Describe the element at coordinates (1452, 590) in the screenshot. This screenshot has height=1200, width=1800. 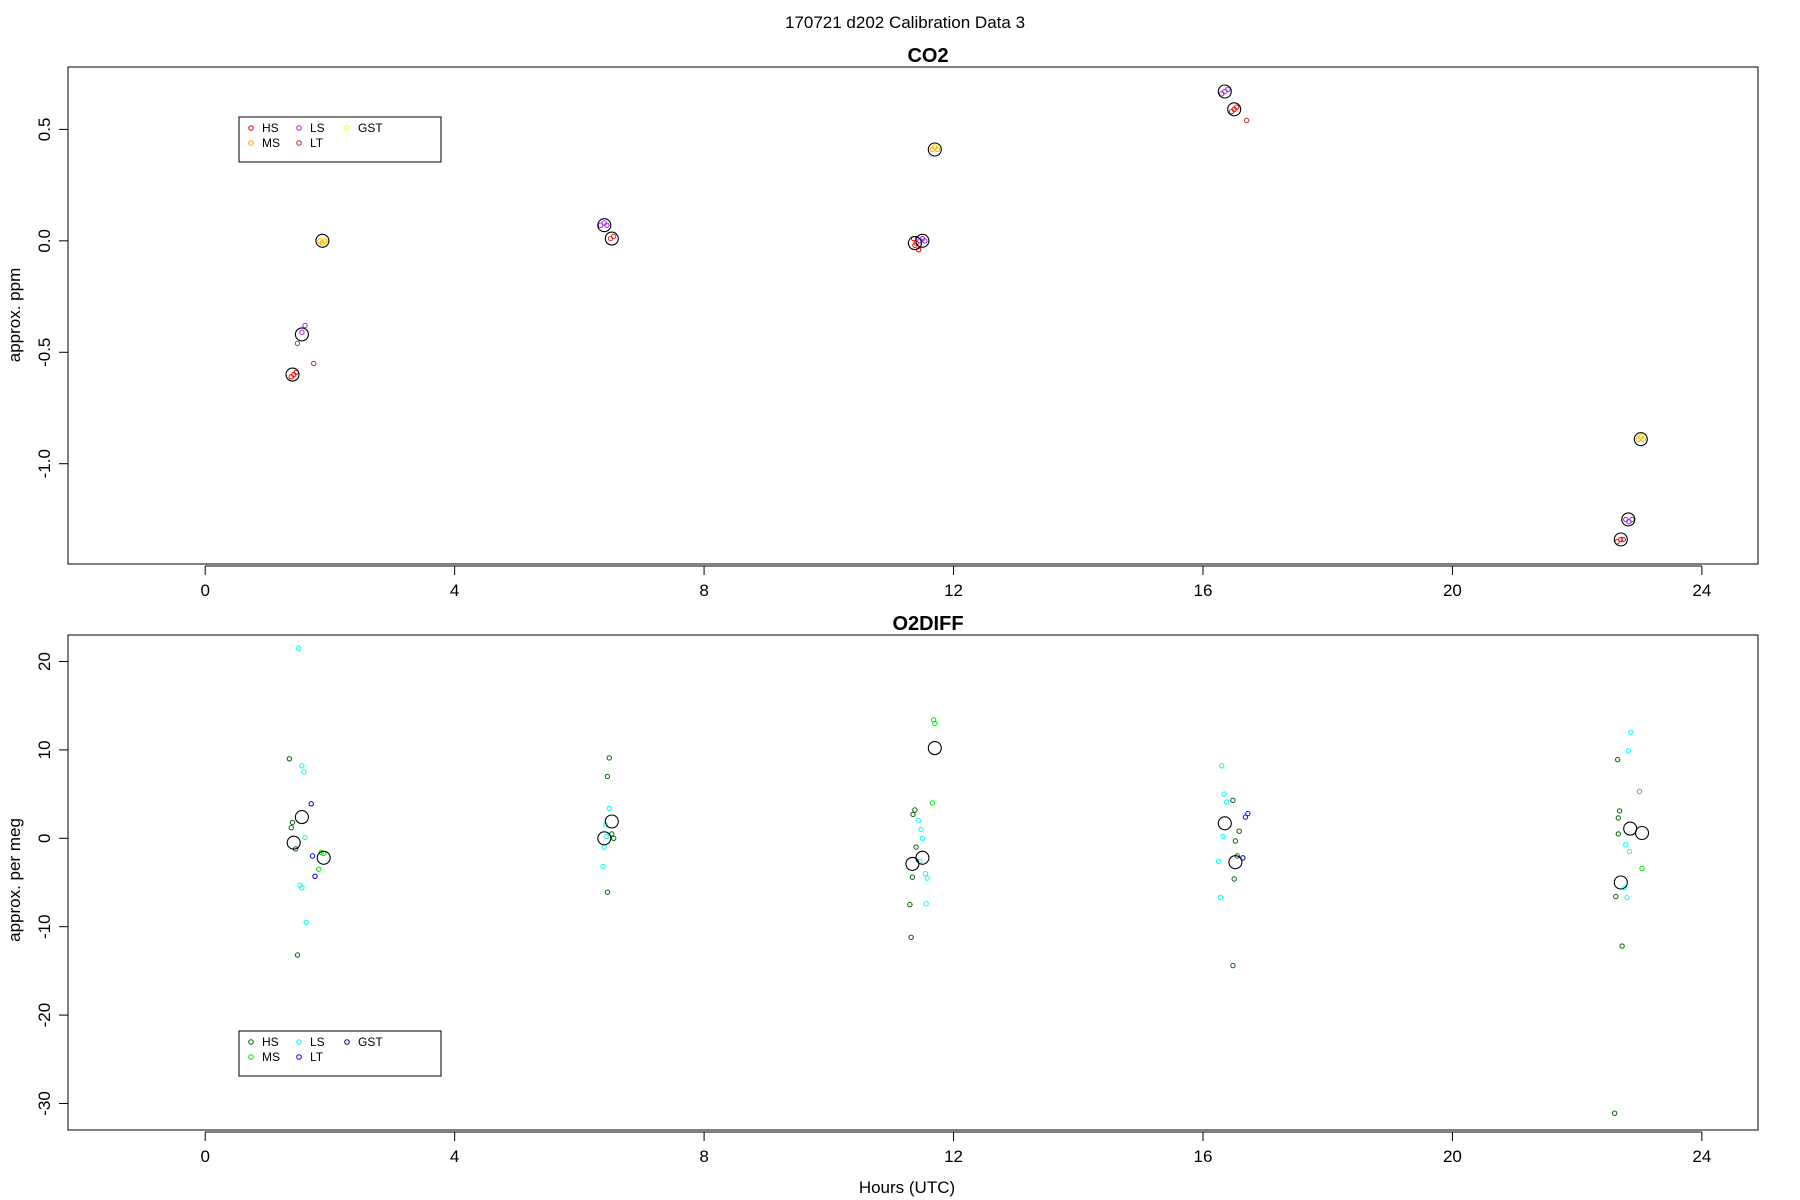
I see `co2-x-tick-label: 20` at that location.